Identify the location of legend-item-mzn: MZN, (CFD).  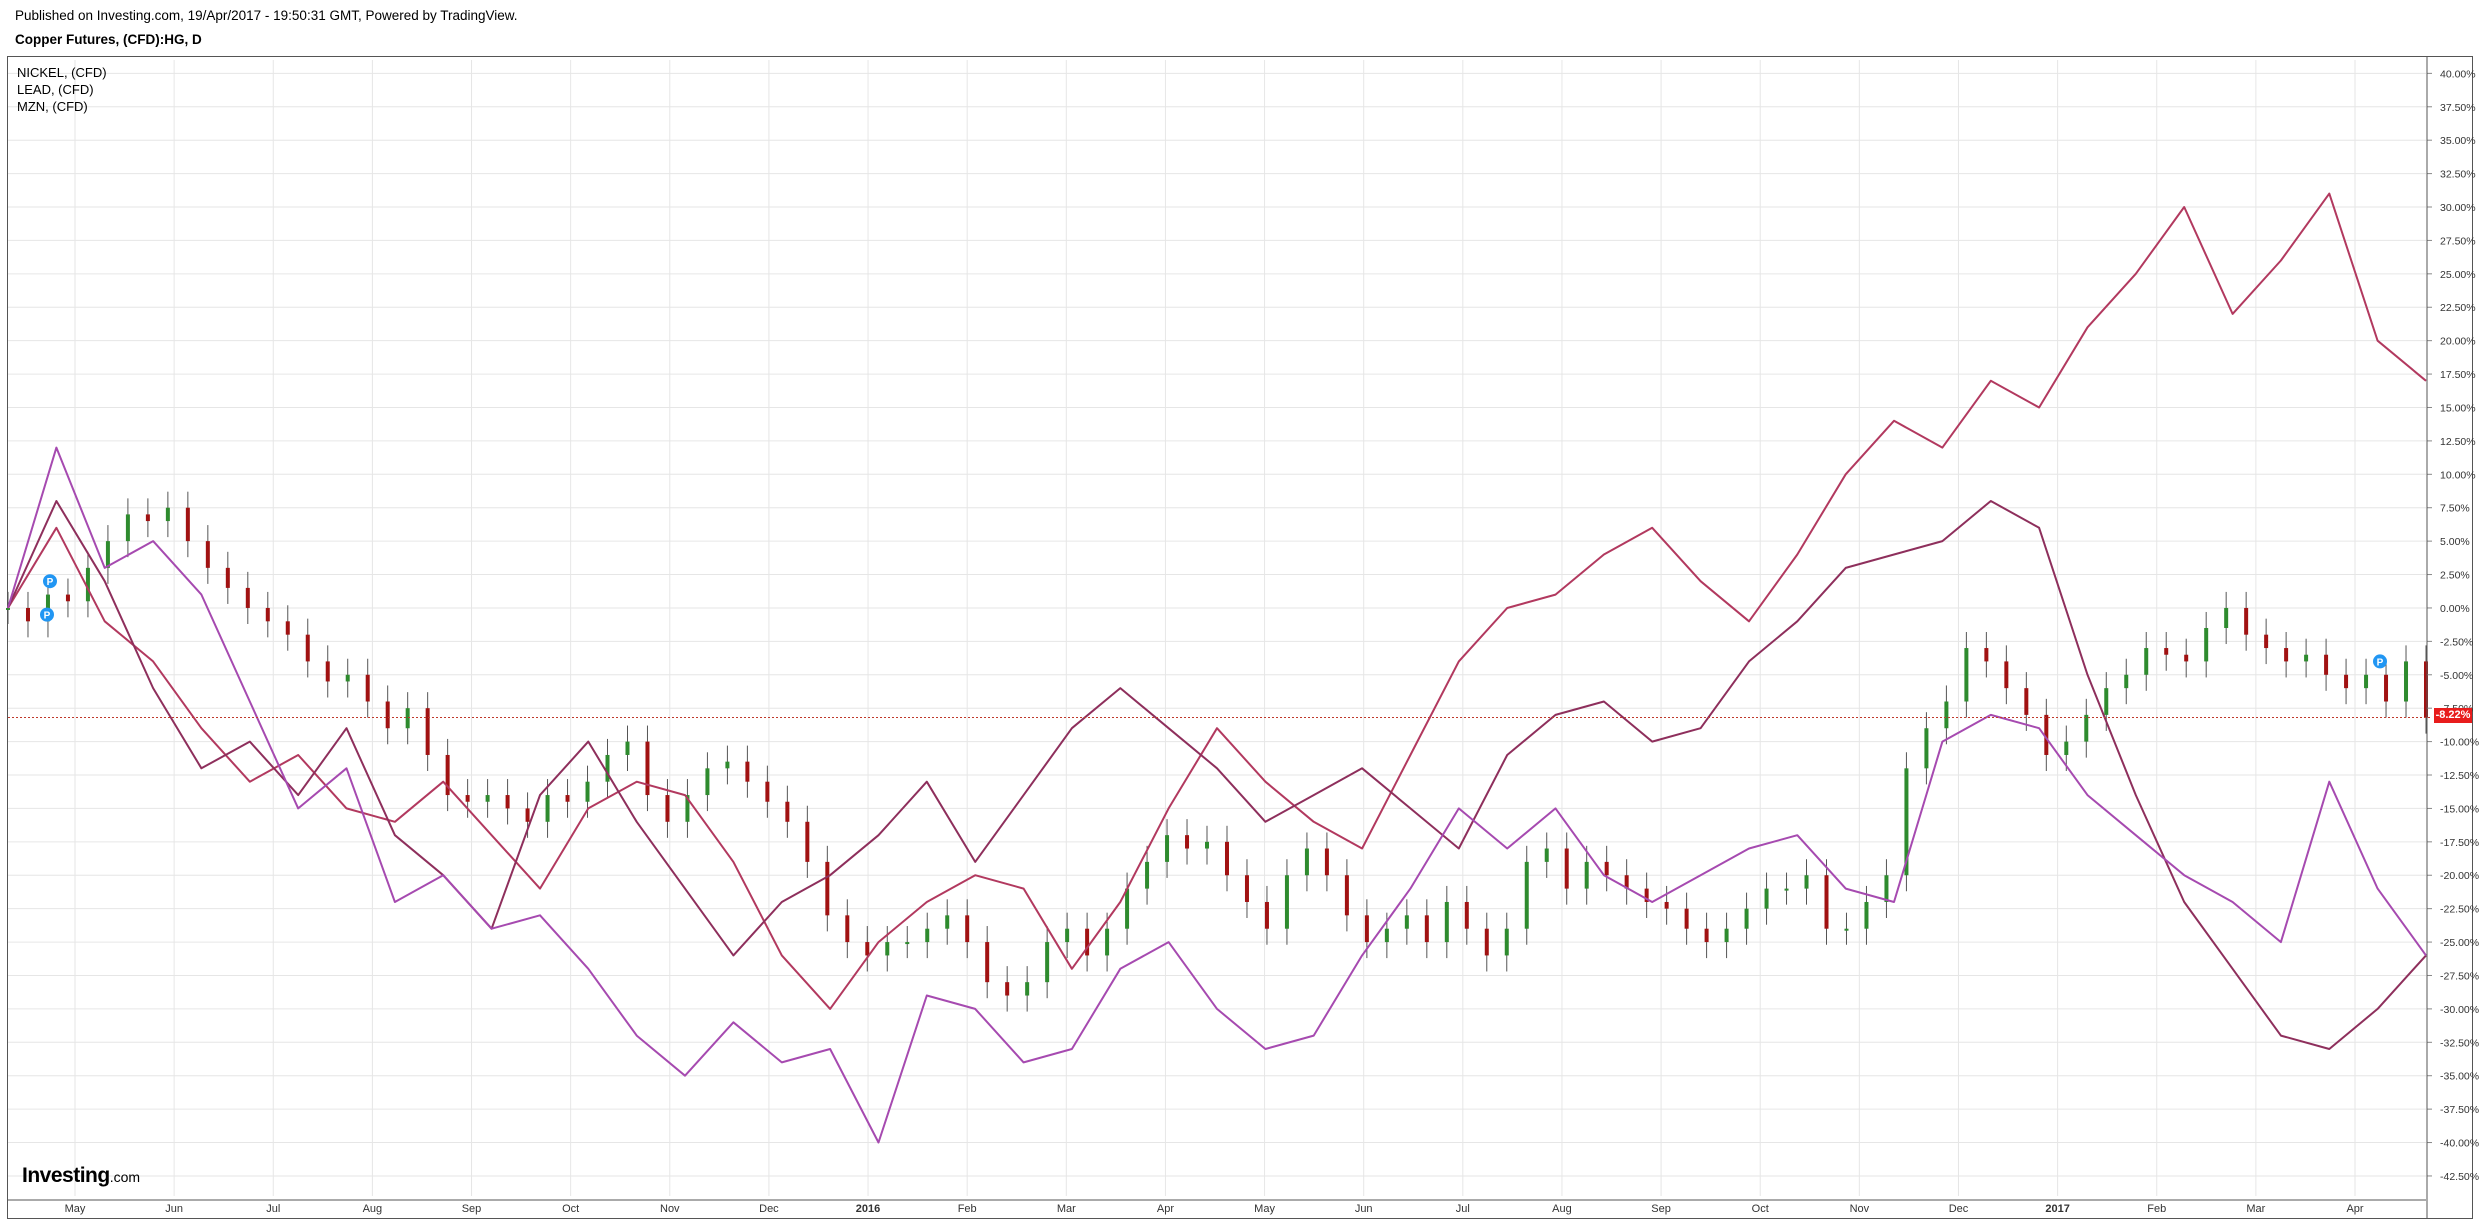
(52, 106).